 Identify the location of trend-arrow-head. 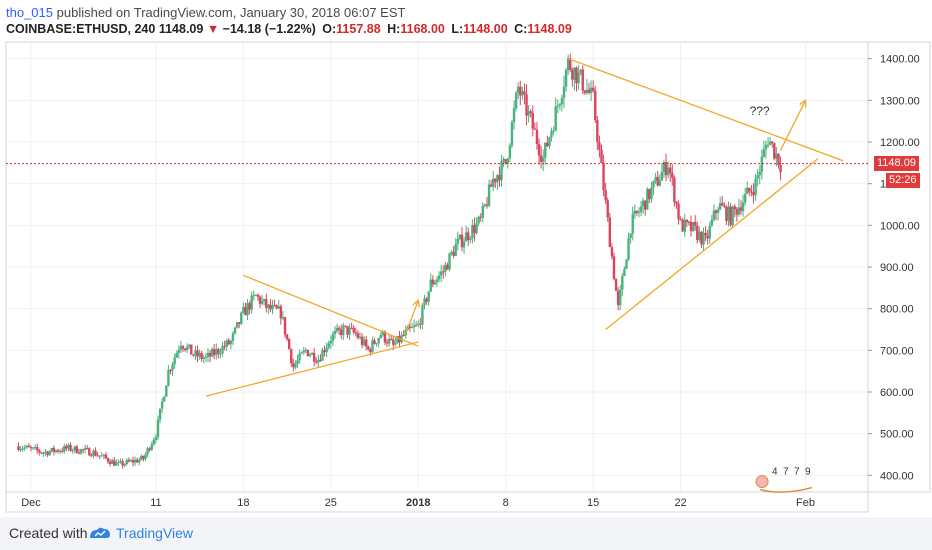
(416, 303).